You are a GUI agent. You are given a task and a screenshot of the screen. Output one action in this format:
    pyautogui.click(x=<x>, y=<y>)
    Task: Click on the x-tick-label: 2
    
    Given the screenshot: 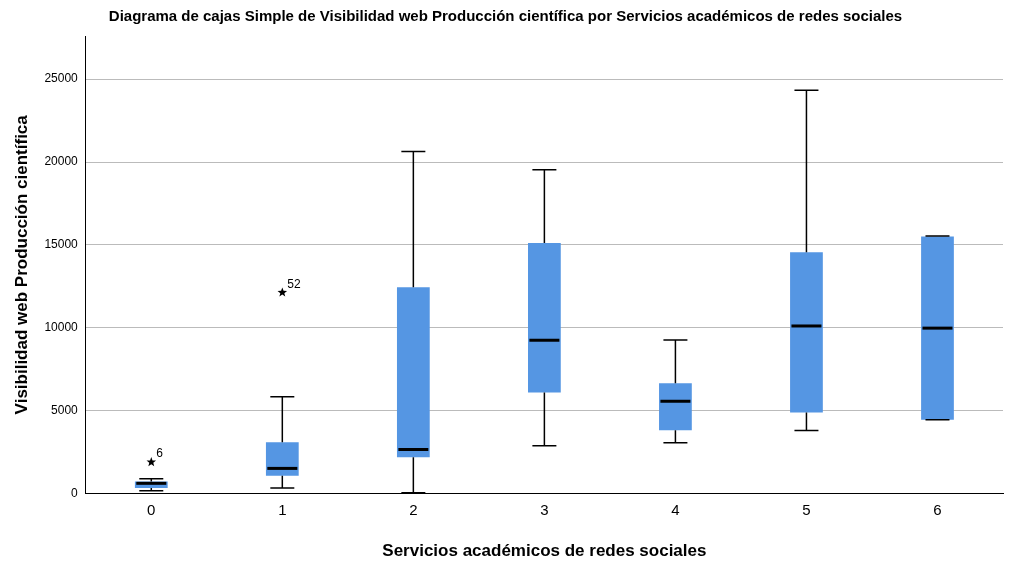 What is the action you would take?
    pyautogui.click(x=413, y=509)
    